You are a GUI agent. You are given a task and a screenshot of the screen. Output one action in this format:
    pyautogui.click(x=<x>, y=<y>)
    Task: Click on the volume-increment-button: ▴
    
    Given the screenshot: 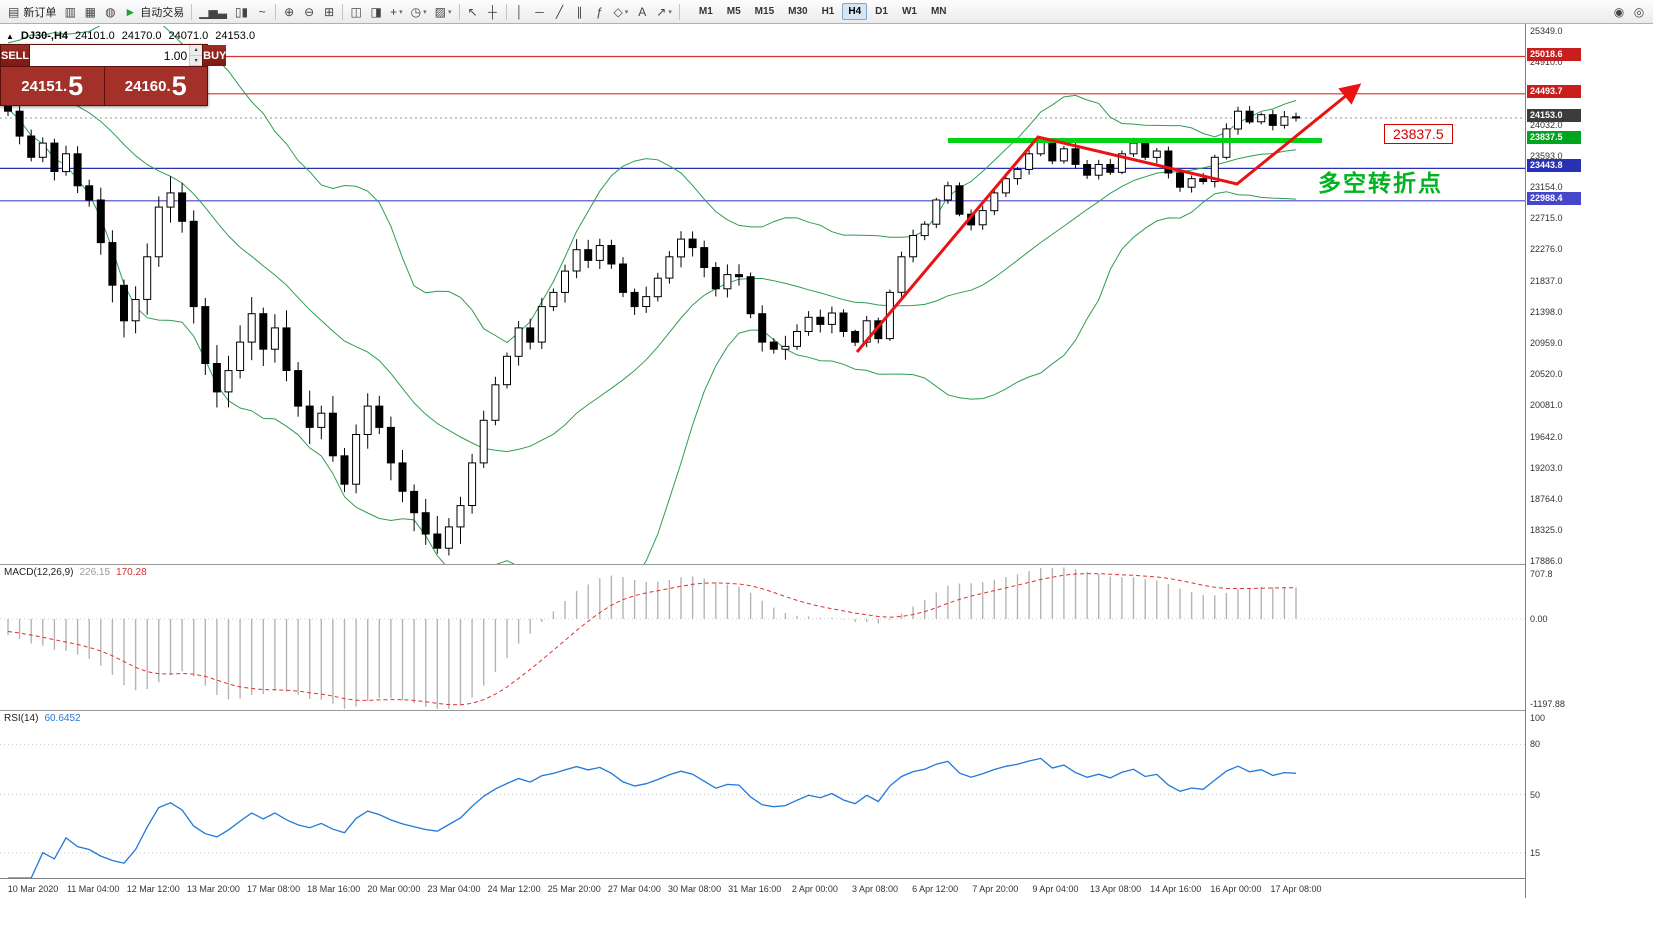 What is the action you would take?
    pyautogui.click(x=196, y=50)
    